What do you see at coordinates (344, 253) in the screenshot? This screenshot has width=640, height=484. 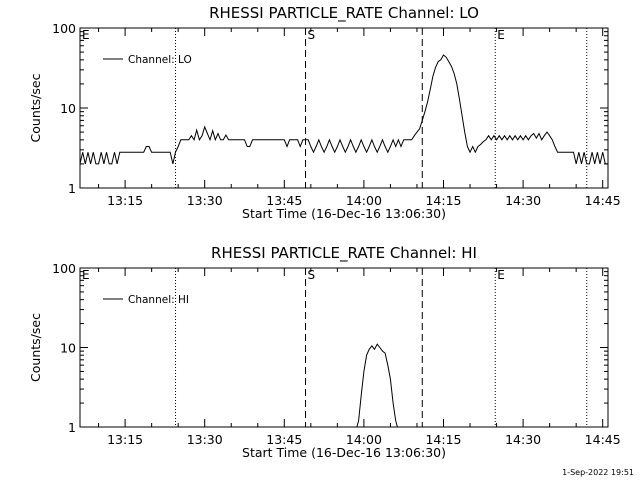 I see `chart-title: RHESSI PARTICLE_RATE Channel: HI` at bounding box center [344, 253].